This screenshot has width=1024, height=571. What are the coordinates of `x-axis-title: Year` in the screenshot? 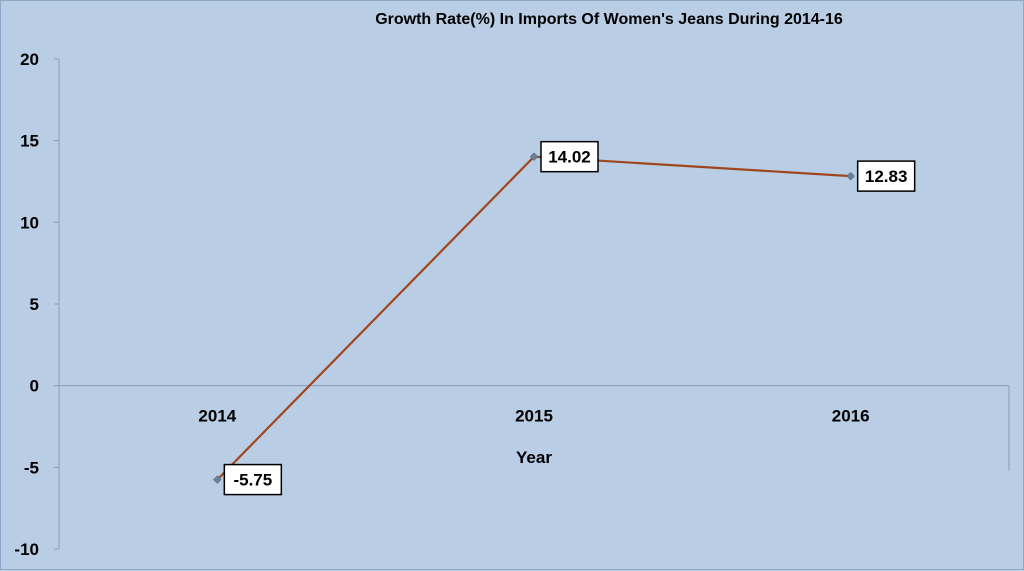 It's located at (534, 457).